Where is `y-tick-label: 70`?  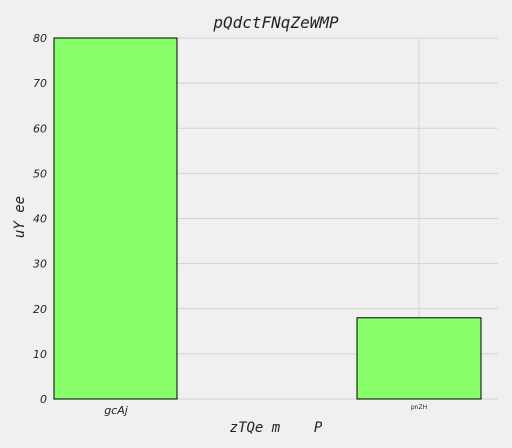 y-tick-label: 70 is located at coordinates (40, 83).